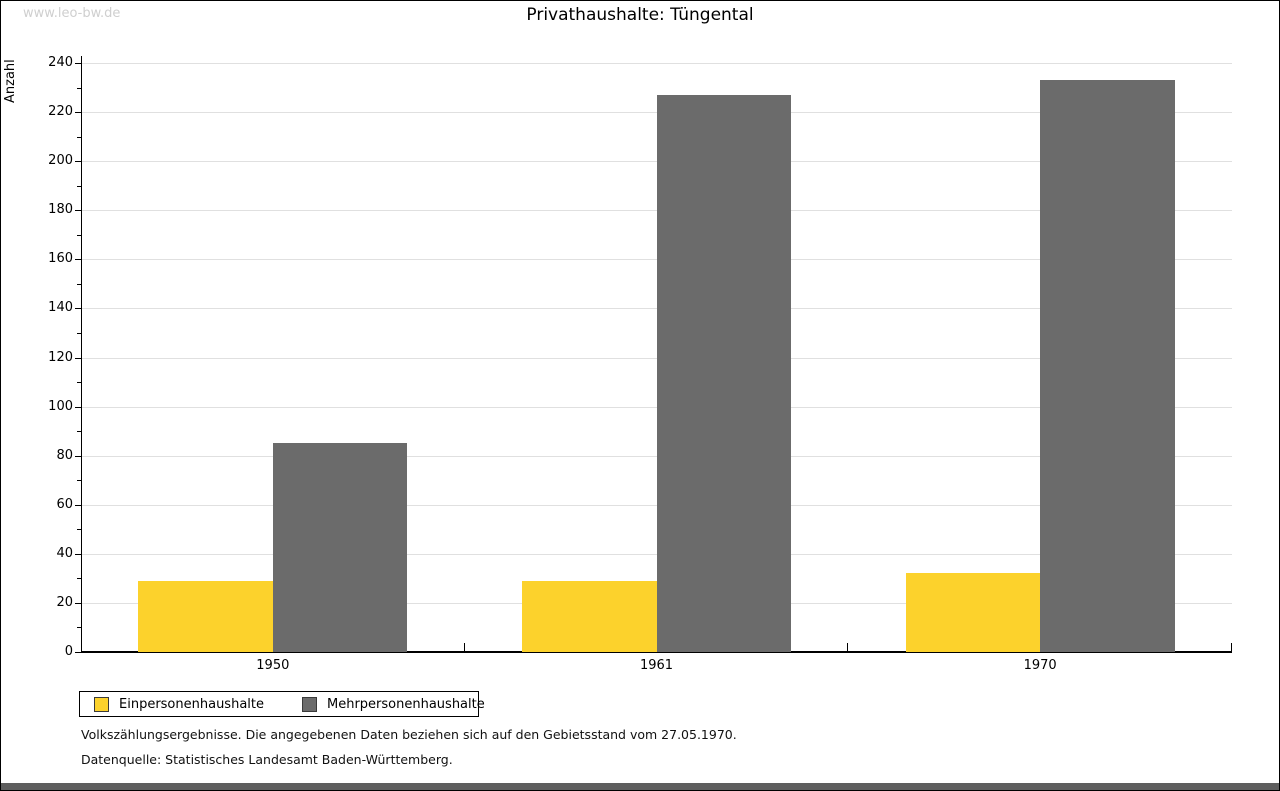  What do you see at coordinates (640, 786) in the screenshot?
I see `bottom-strip` at bounding box center [640, 786].